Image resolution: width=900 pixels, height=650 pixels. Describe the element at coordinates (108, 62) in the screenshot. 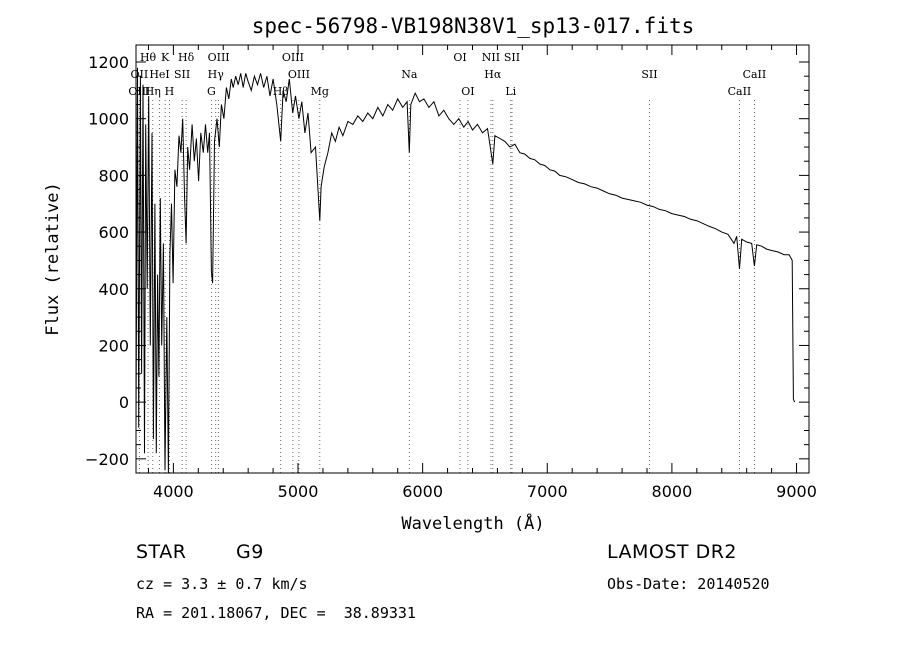

I see `y-tick-label: 1200` at that location.